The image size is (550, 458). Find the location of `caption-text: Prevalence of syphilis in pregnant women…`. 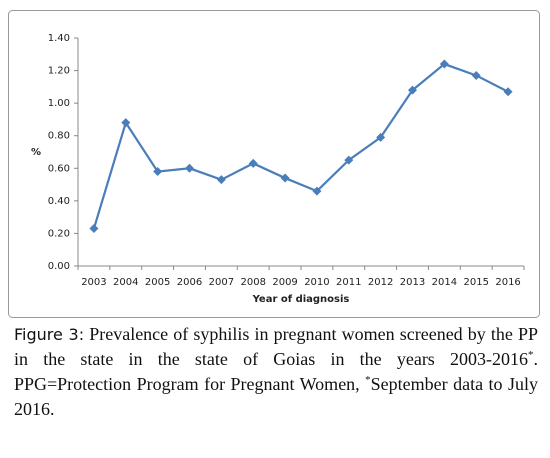

caption-text: Prevalence of syphilis in pregnant women… is located at coordinates (276, 346).